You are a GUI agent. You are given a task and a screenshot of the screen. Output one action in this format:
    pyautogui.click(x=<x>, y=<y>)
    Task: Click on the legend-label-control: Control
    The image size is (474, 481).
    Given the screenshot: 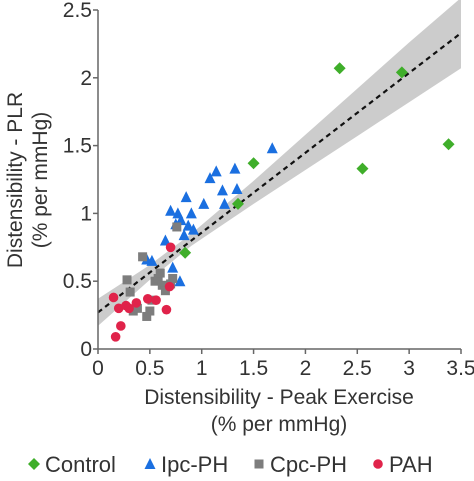 What is the action you would take?
    pyautogui.click(x=80, y=464)
    